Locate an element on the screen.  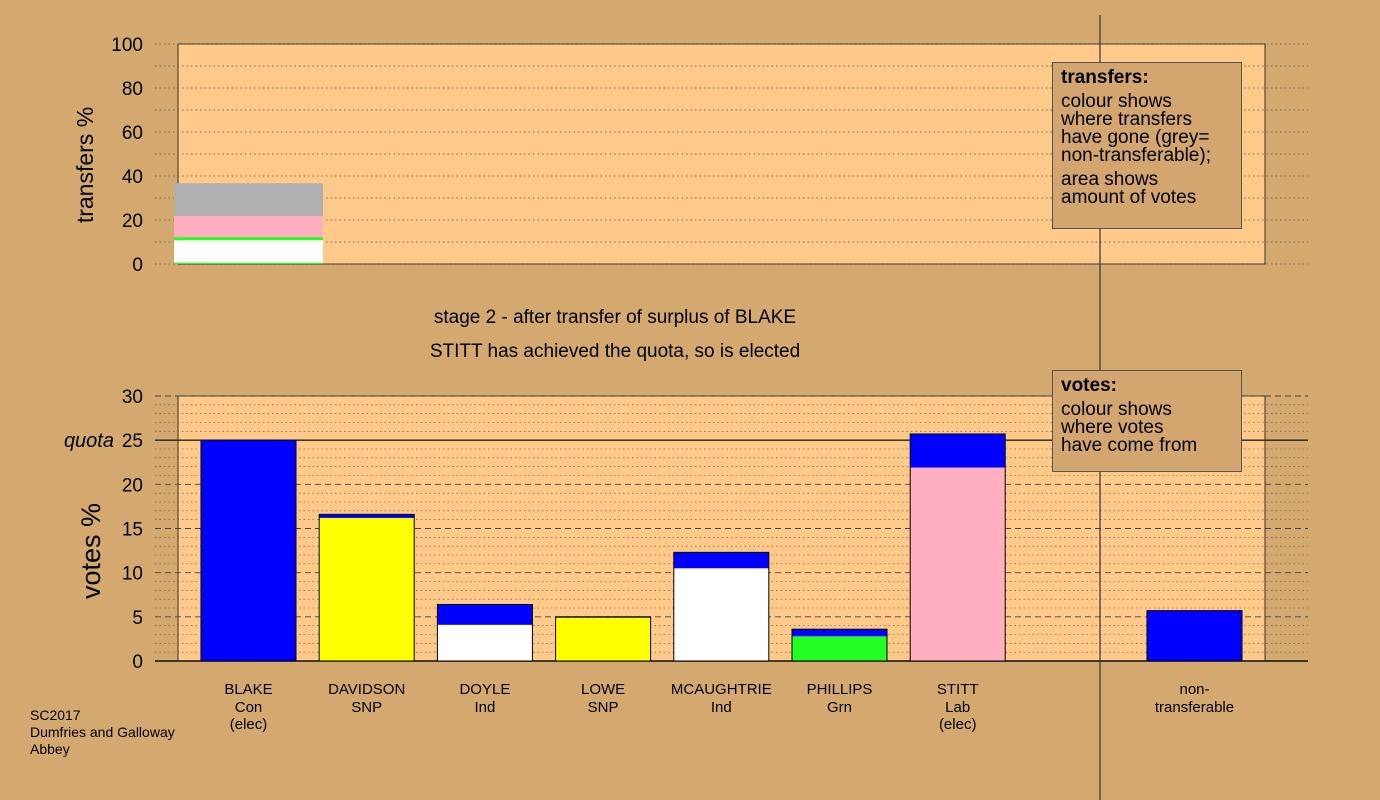
transfers-legend-title: transfers: is located at coordinates (1147, 78).